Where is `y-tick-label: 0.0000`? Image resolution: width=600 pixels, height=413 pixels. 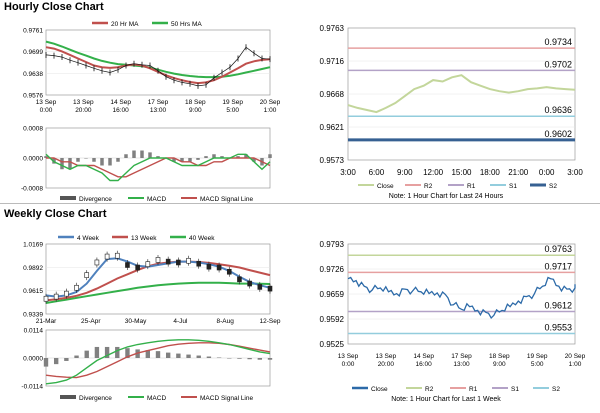
y-tick-label: 0.0000 is located at coordinates (33, 159).